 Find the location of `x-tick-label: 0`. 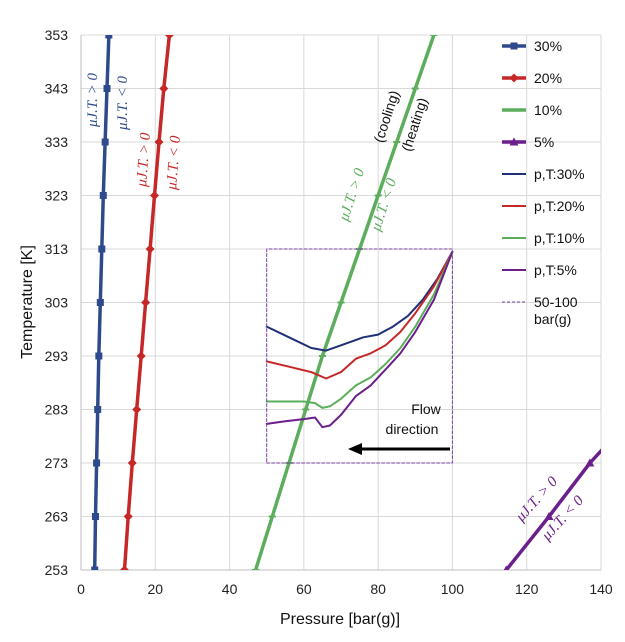

x-tick-label: 0 is located at coordinates (81, 589).